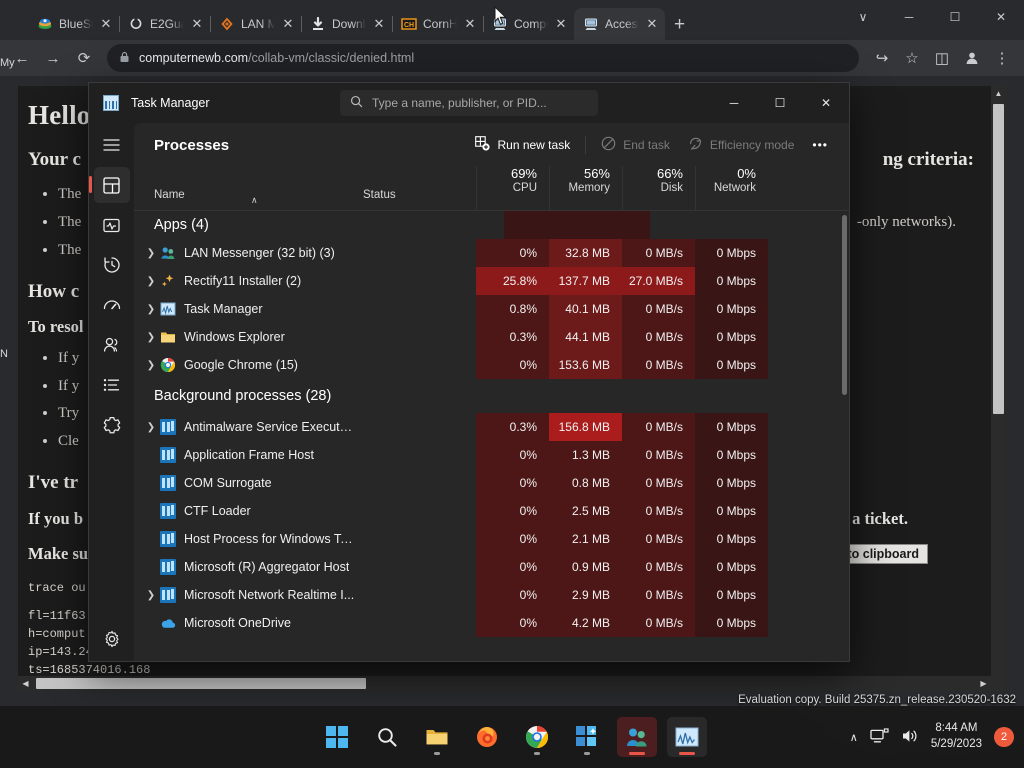 The height and width of the screenshot is (768, 1024). I want to click on more-options-button: •••, so click(820, 145).